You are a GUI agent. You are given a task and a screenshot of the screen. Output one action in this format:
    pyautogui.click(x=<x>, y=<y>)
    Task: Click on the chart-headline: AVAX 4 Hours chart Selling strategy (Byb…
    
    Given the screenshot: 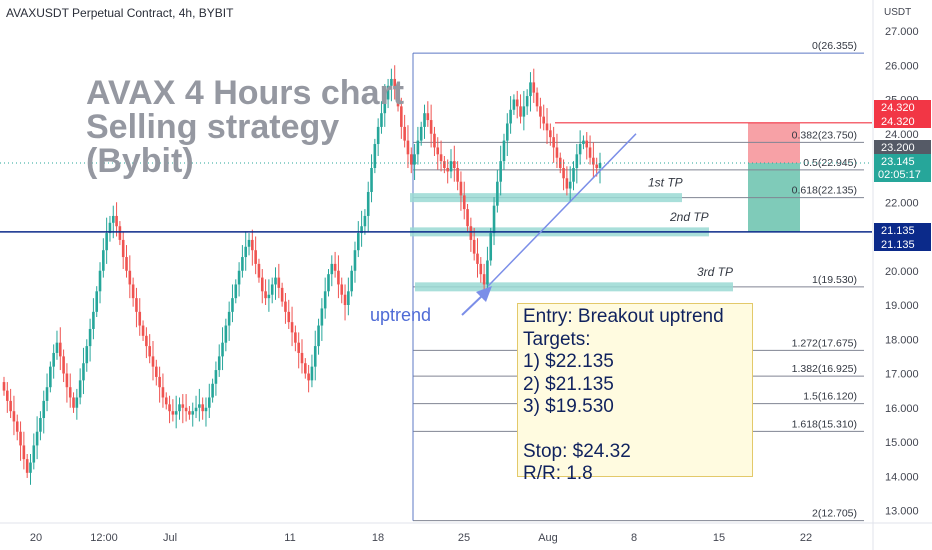 What is the action you would take?
    pyautogui.click(x=245, y=127)
    